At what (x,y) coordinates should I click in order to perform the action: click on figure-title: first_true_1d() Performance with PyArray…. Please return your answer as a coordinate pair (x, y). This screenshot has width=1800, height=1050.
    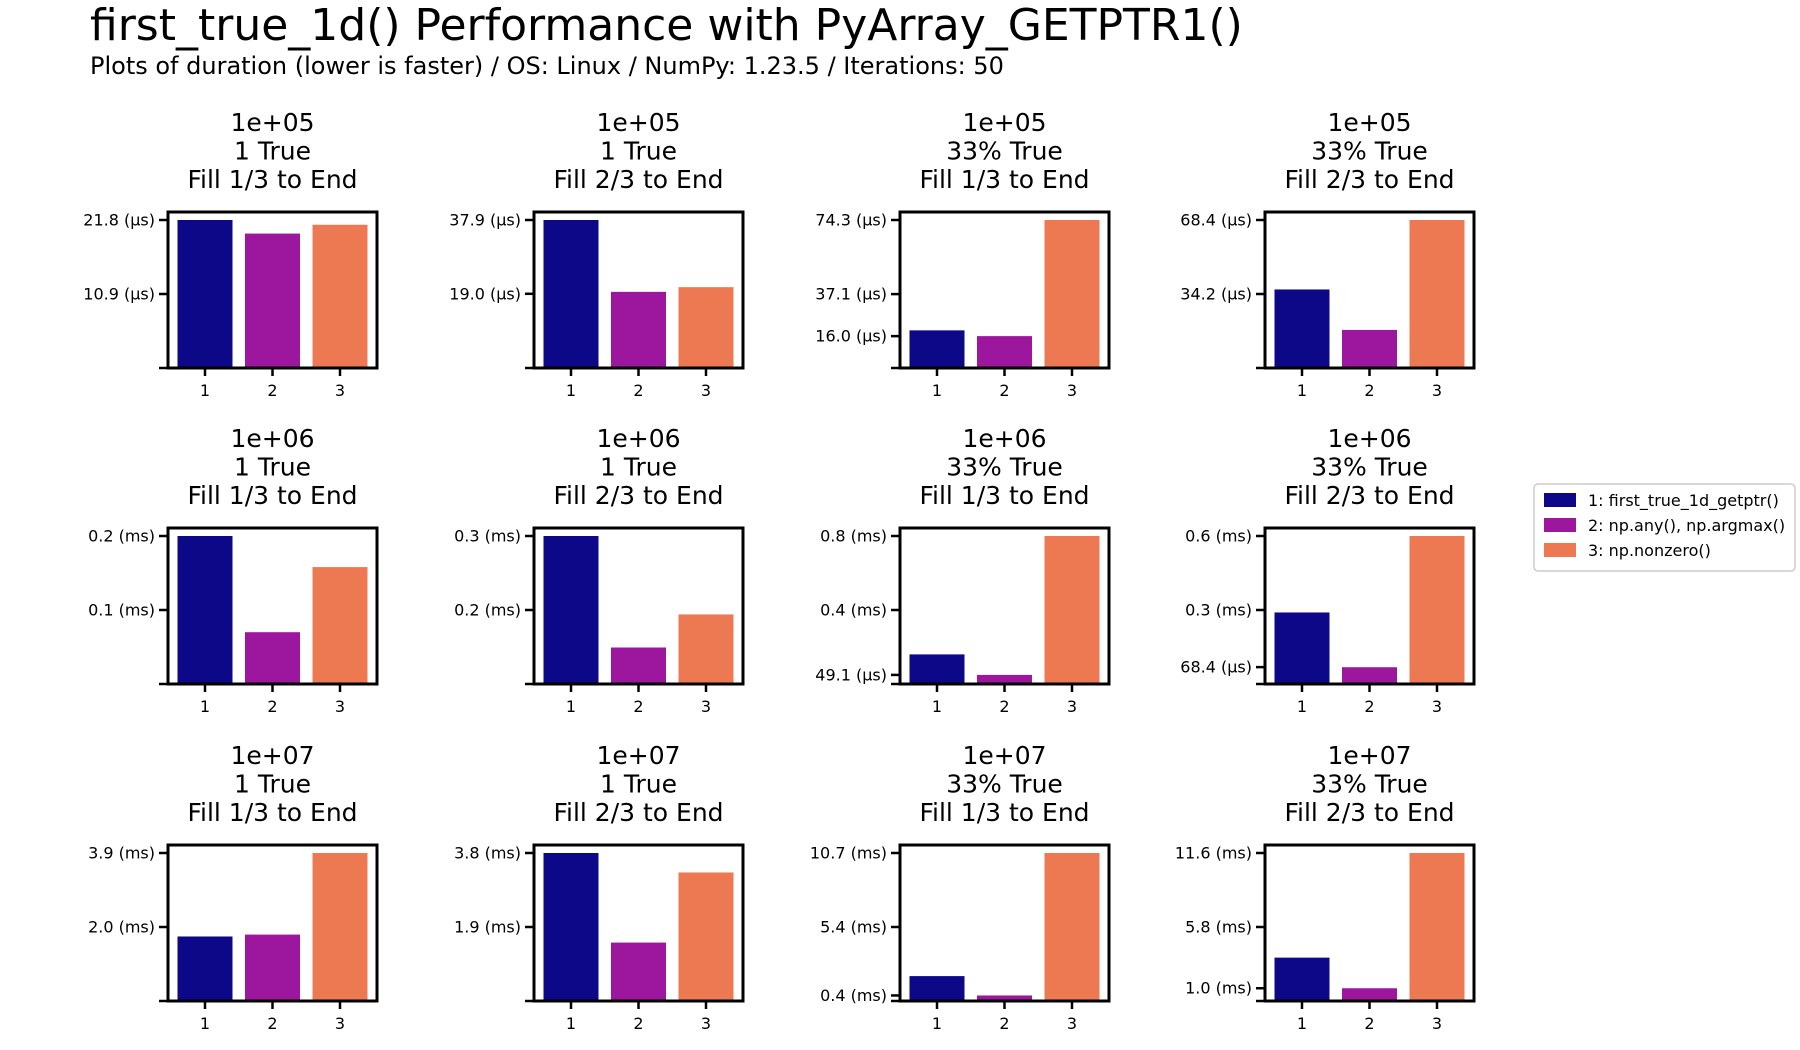
    Looking at the image, I should click on (666, 25).